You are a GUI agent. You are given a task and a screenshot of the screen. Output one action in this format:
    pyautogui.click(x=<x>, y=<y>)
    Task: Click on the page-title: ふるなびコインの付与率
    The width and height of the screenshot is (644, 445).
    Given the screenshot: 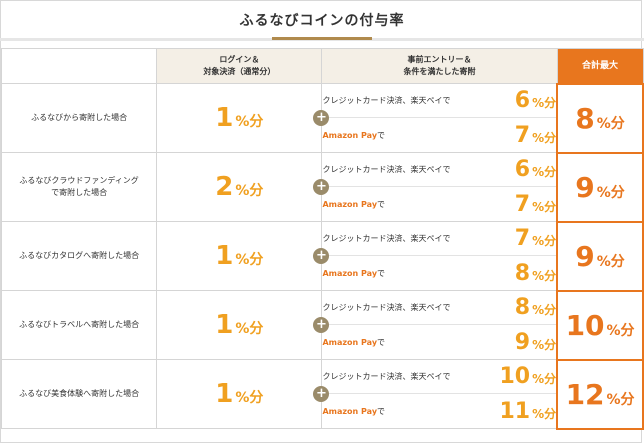 What is the action you would take?
    pyautogui.click(x=322, y=21)
    